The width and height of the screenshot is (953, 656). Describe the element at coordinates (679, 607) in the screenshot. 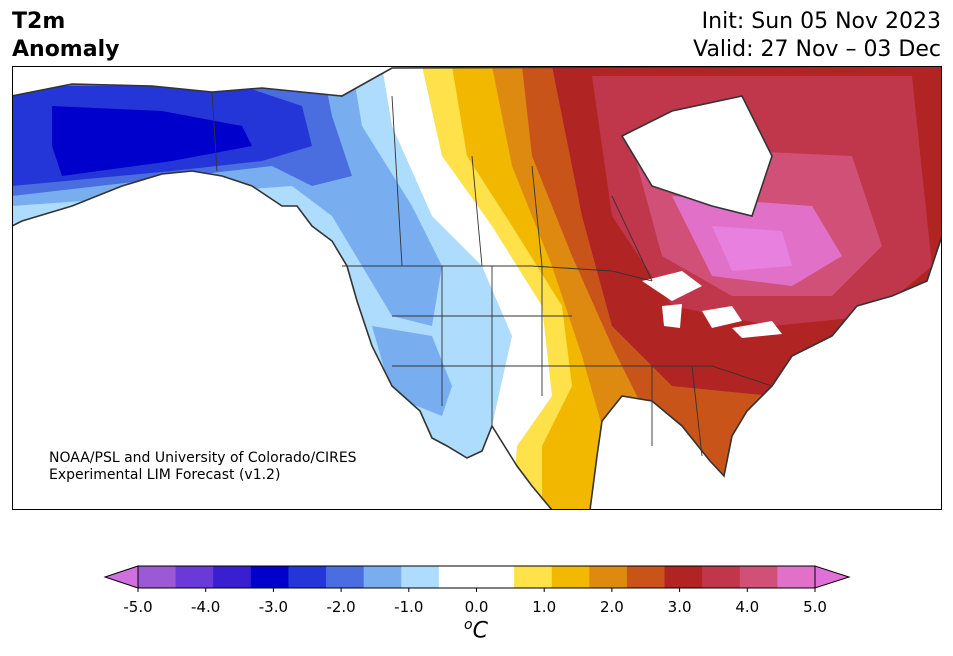

I see `colorbar-tick-label: 3.0` at that location.